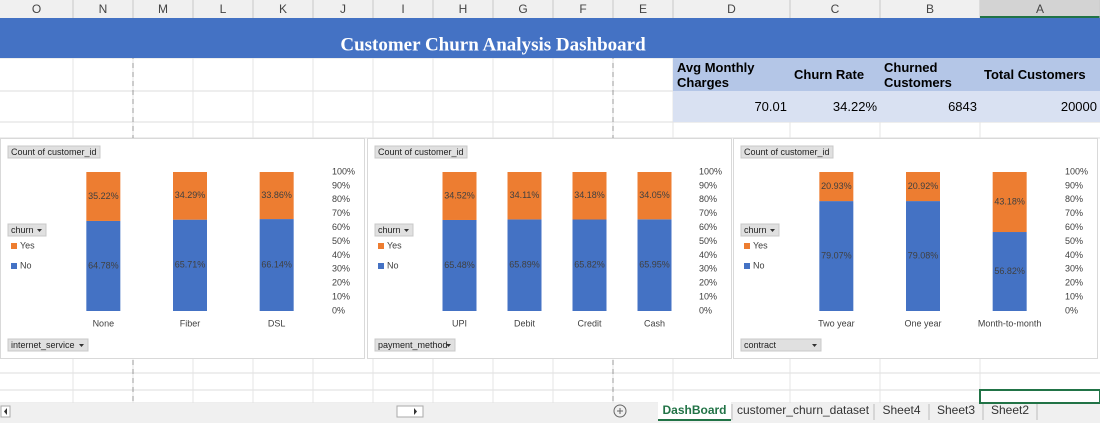  What do you see at coordinates (1074, 296) in the screenshot?
I see `y-tick-label: 10%` at bounding box center [1074, 296].